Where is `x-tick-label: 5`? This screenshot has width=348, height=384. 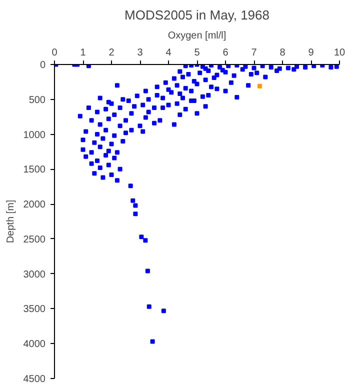
x-tick-label: 5 is located at coordinates (197, 53).